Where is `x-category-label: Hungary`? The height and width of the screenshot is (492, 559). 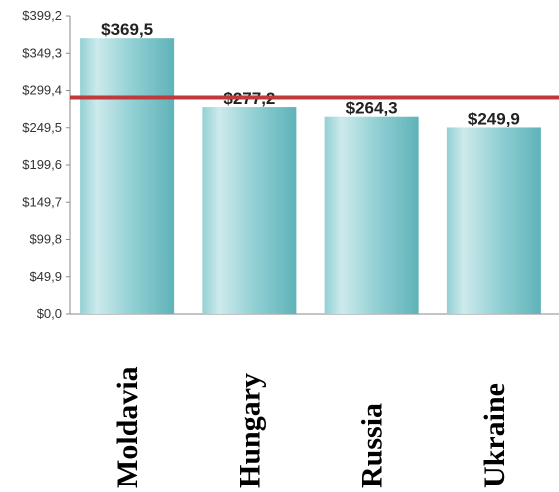
x-category-label: Hungary is located at coordinates (249, 430).